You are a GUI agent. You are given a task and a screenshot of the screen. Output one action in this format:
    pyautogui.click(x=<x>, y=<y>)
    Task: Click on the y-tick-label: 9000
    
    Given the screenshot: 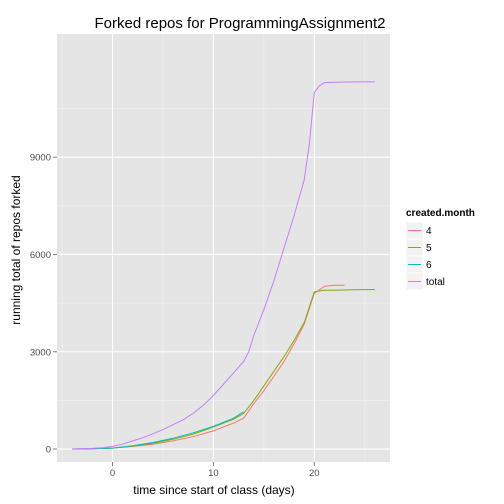 What is the action you would take?
    pyautogui.click(x=40, y=158)
    